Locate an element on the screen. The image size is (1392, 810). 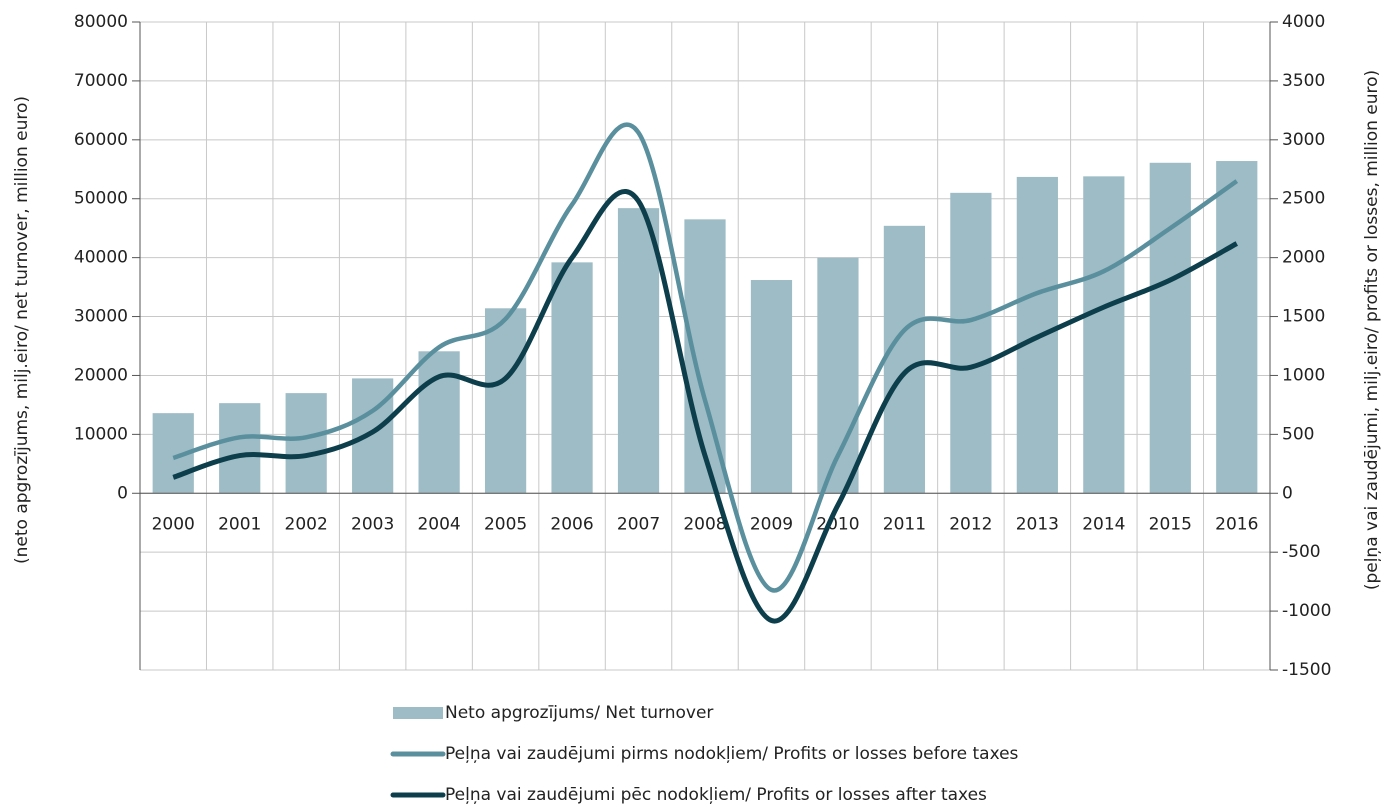
y2-tick-label: 3000 is located at coordinates (1303, 140).